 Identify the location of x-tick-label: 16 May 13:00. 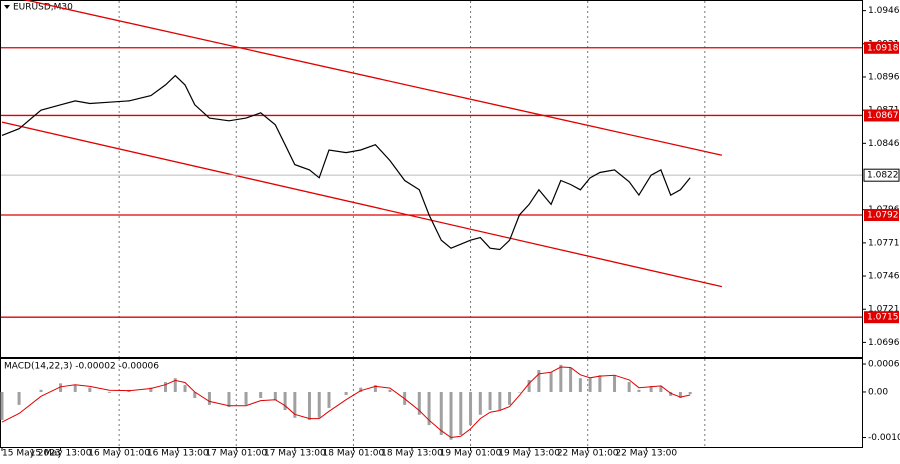
(178, 454).